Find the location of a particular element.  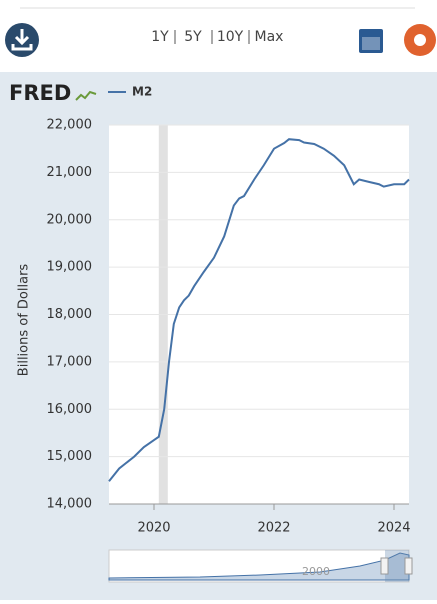

x-tick-label: 2024 is located at coordinates (393, 528).